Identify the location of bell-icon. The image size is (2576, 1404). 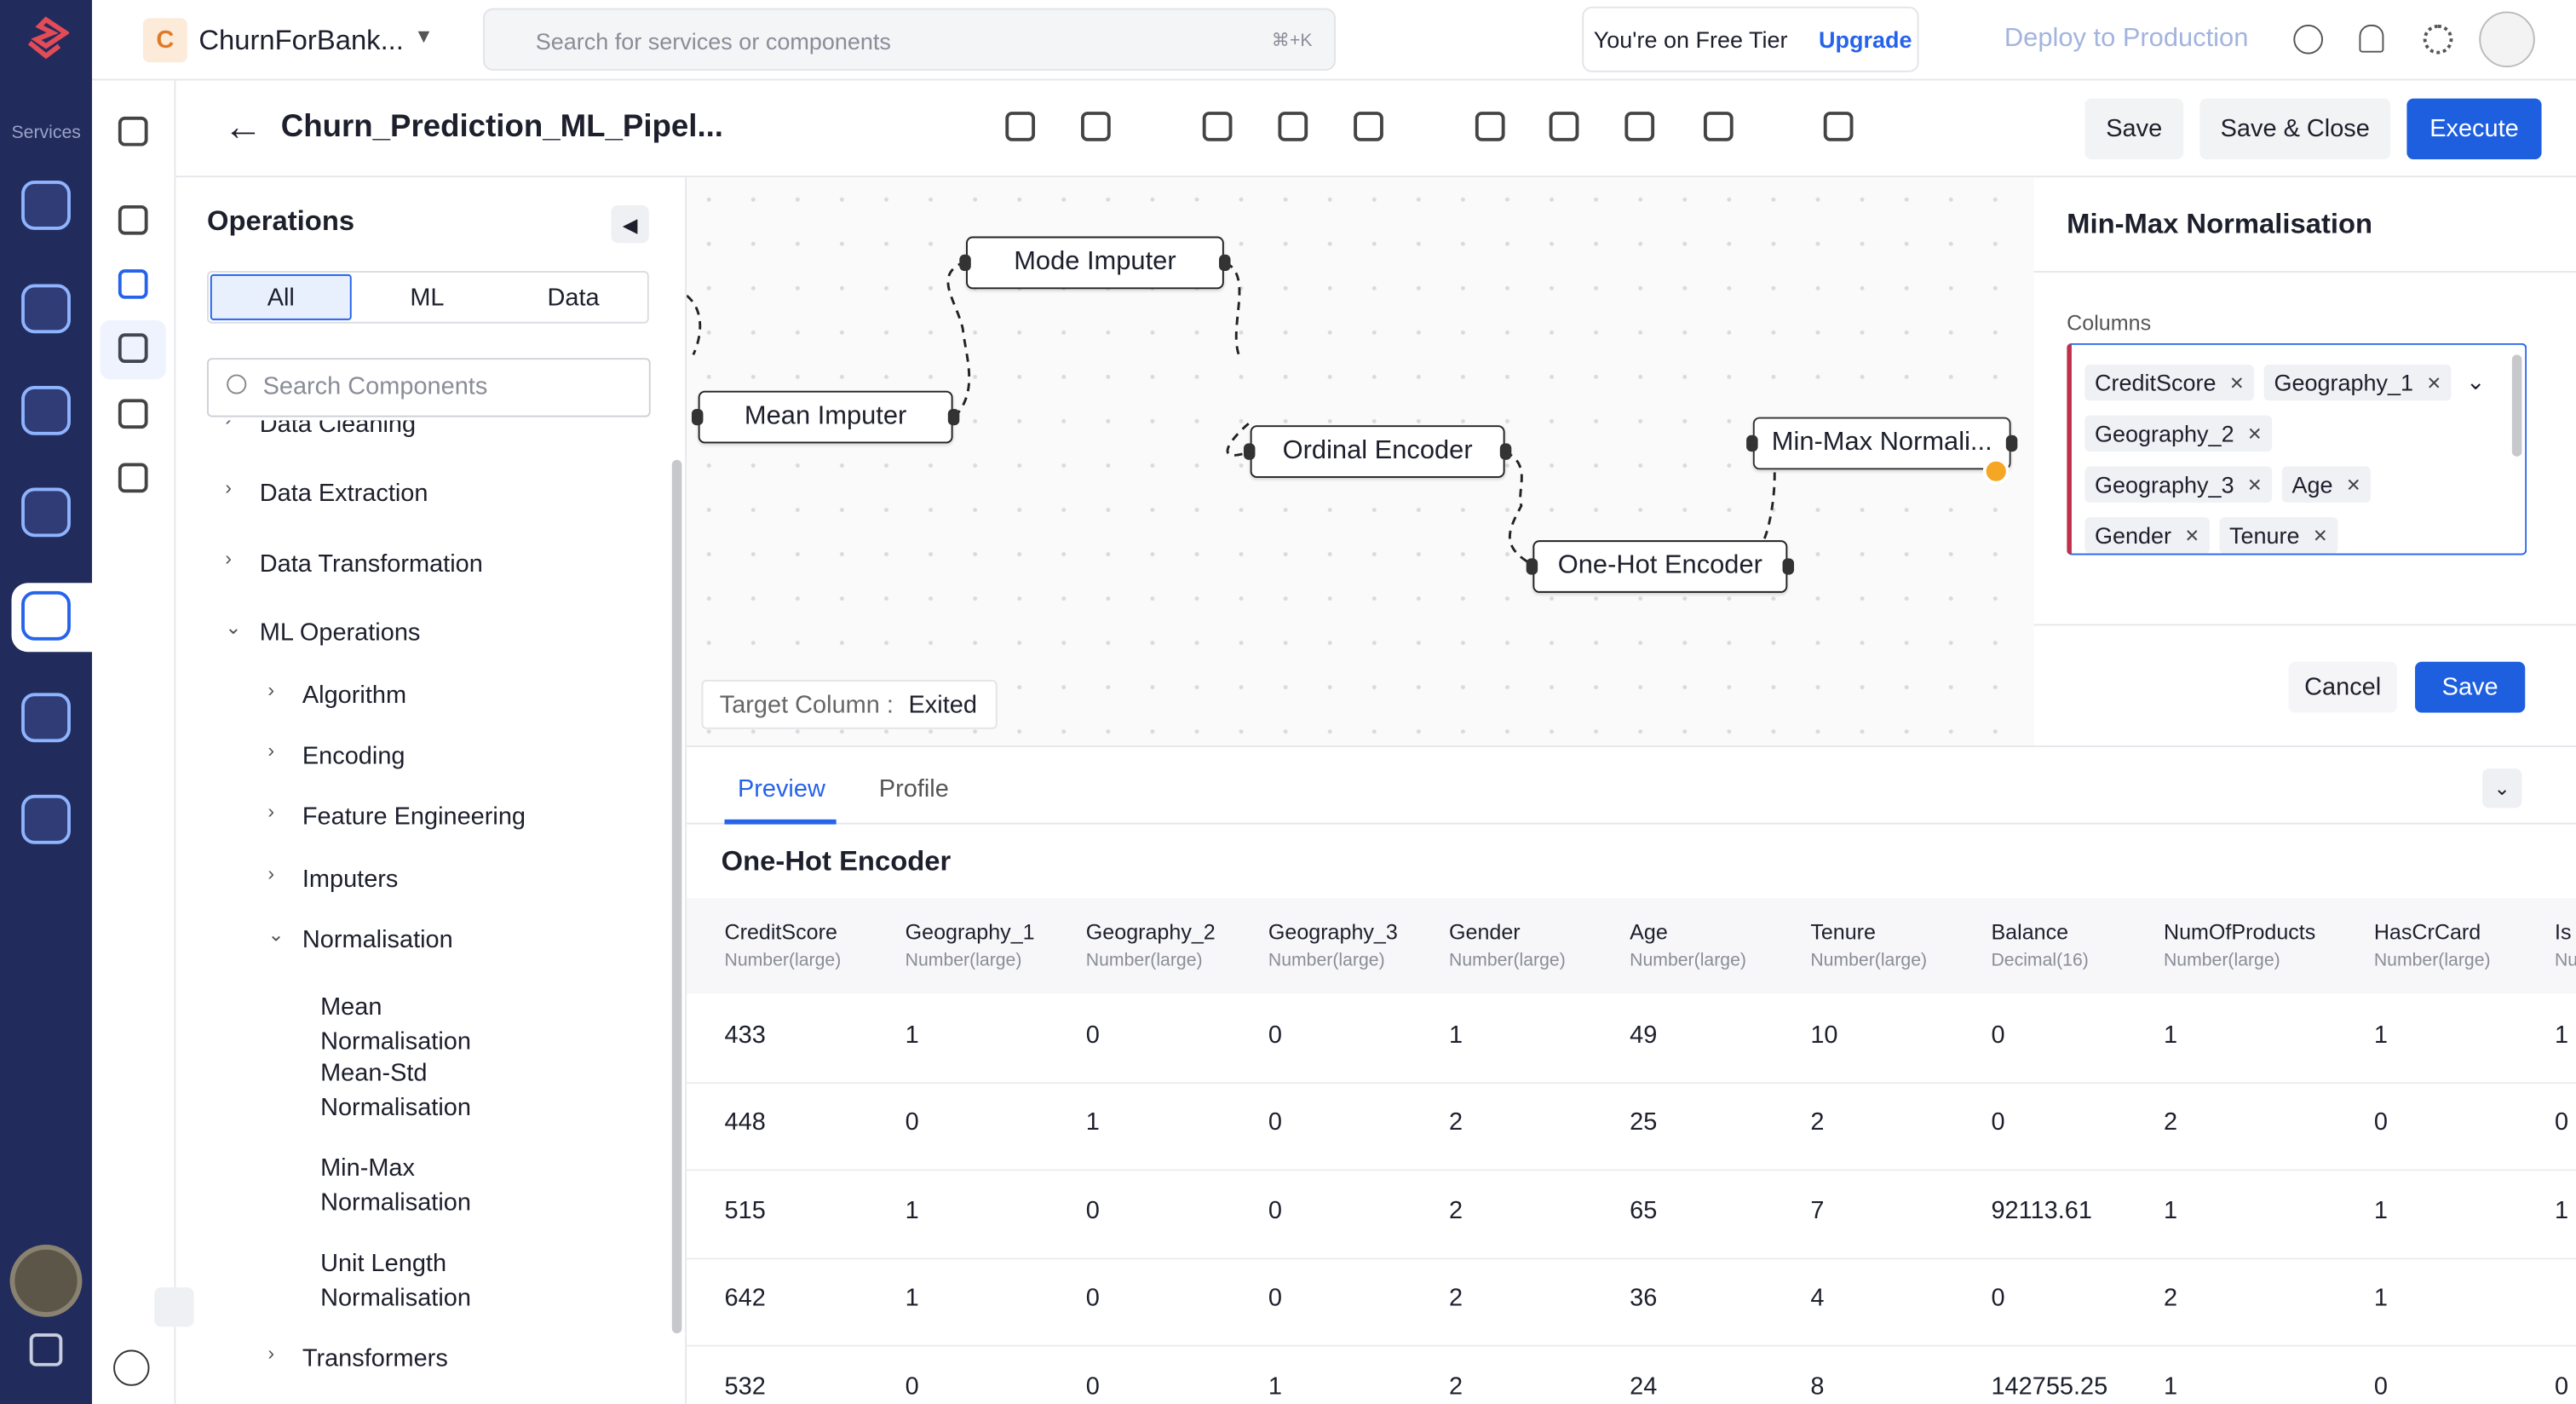
(2372, 38).